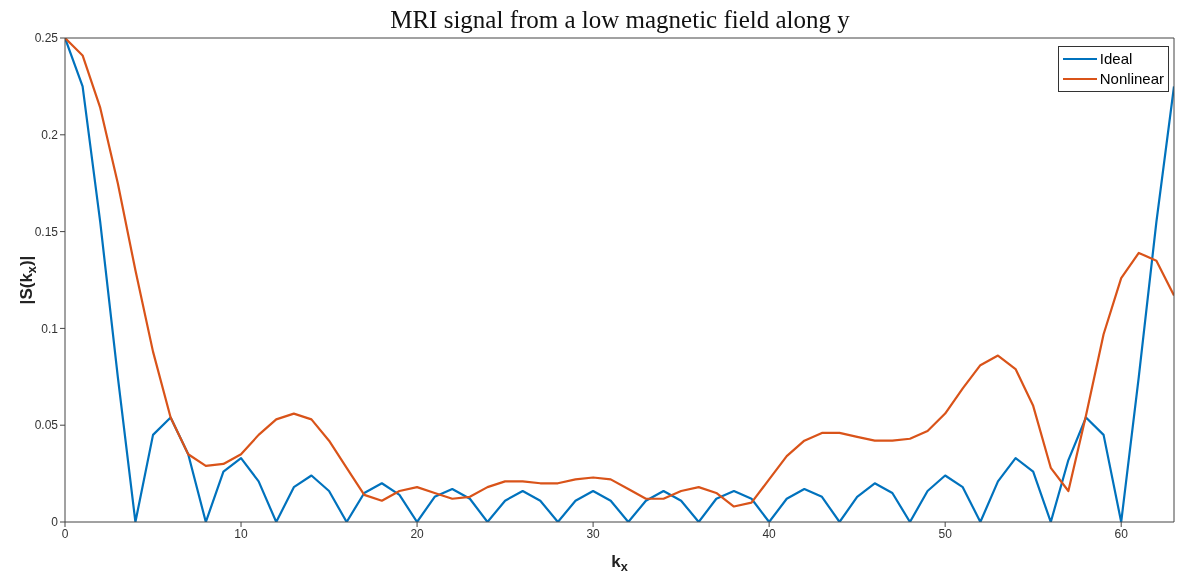  I want to click on x-tick-label: 50, so click(945, 533).